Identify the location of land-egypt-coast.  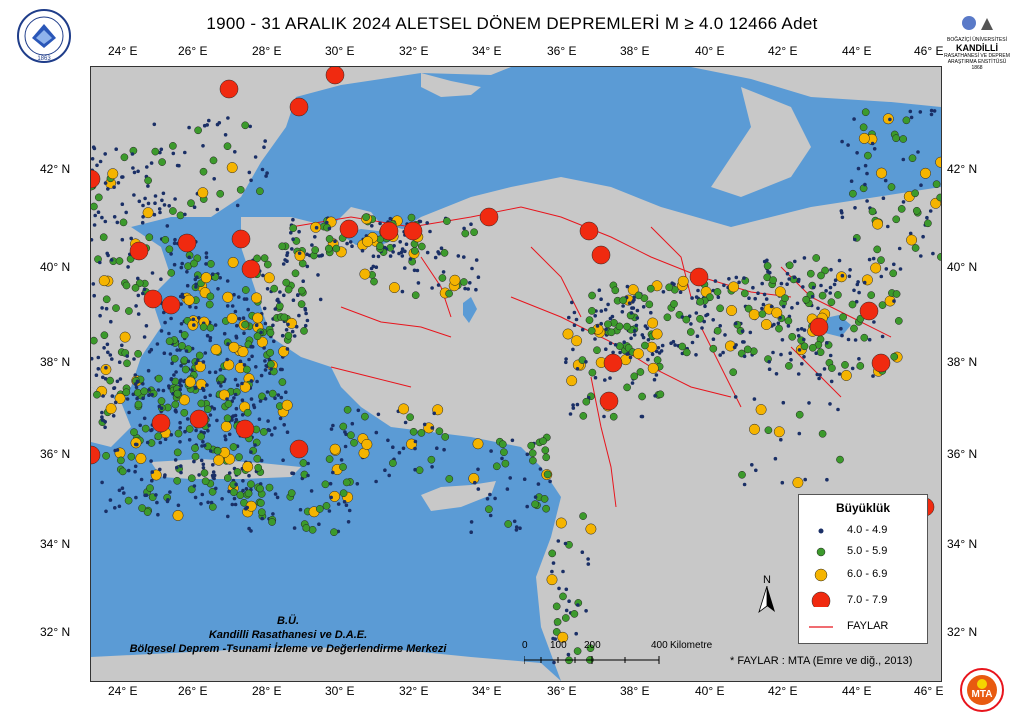
(326, 664).